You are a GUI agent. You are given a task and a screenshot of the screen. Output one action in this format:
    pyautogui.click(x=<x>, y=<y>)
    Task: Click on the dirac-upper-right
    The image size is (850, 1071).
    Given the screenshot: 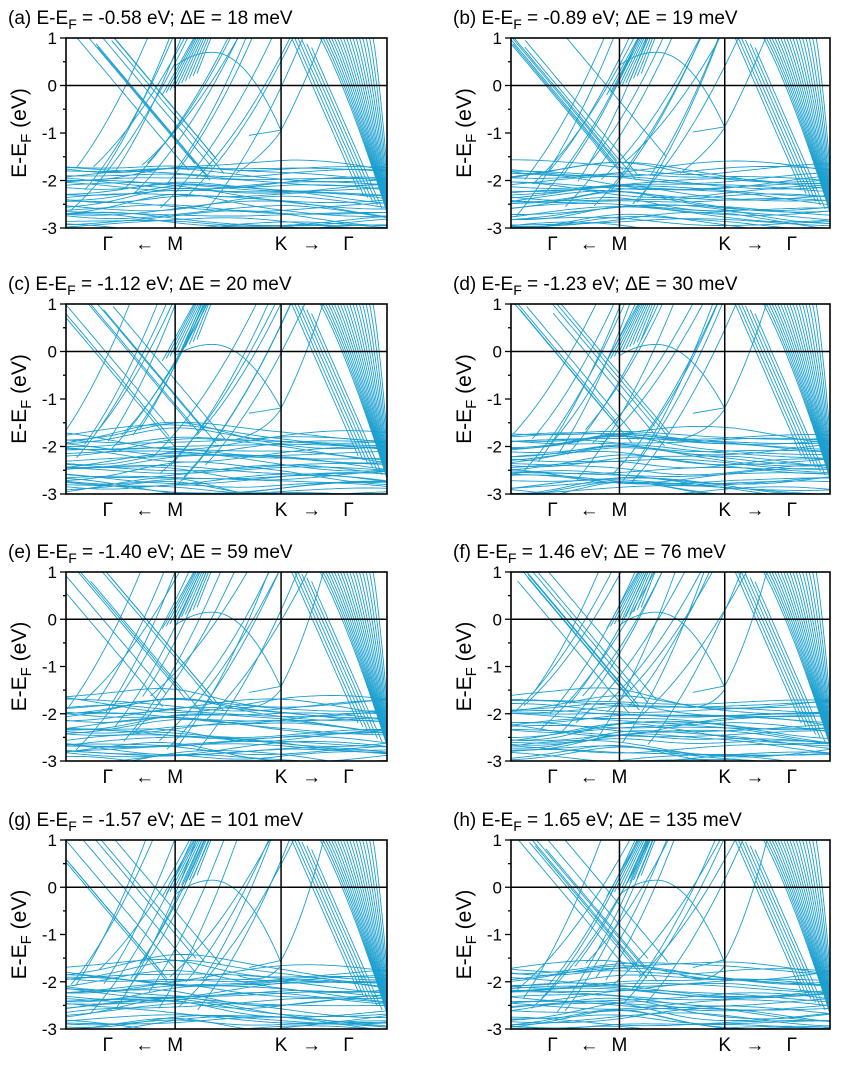 What is the action you would take?
    pyautogui.click(x=746, y=900)
    